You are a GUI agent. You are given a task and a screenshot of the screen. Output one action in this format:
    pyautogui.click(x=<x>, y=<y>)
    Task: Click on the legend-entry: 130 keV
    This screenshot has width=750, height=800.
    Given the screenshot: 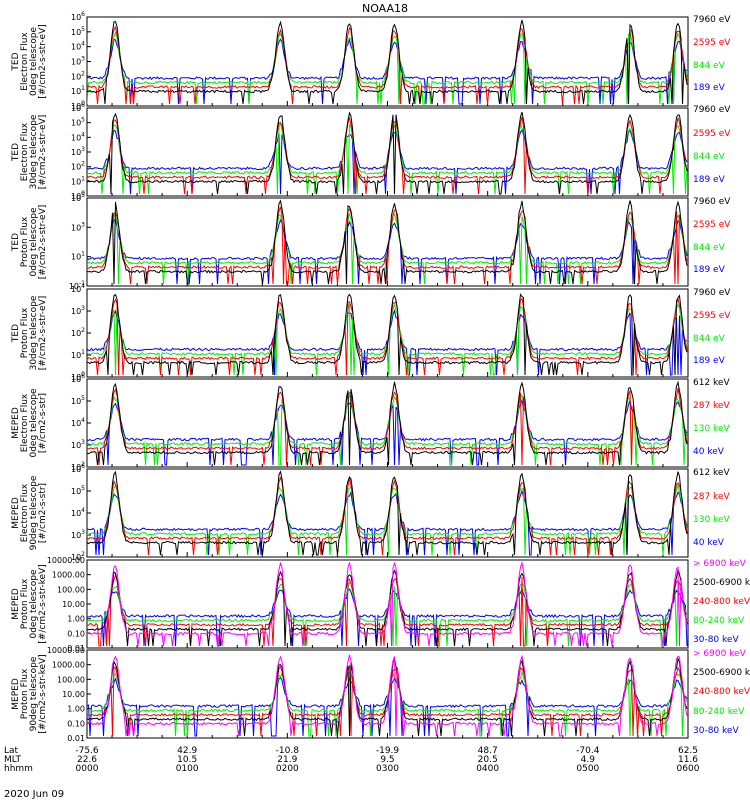 What is the action you would take?
    pyautogui.click(x=711, y=520)
    